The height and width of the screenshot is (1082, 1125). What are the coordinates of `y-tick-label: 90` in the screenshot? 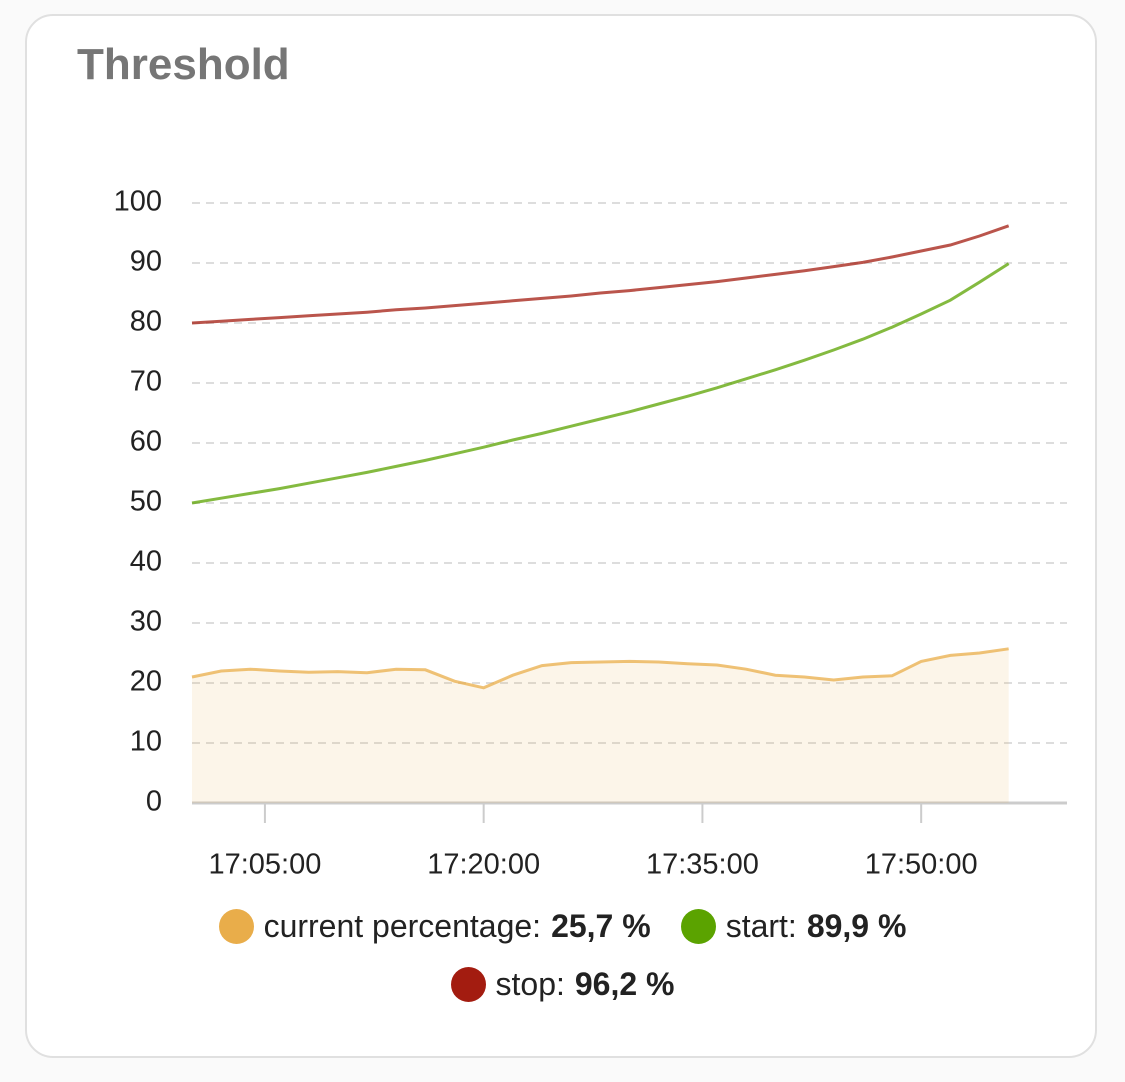 It's located at (146, 262).